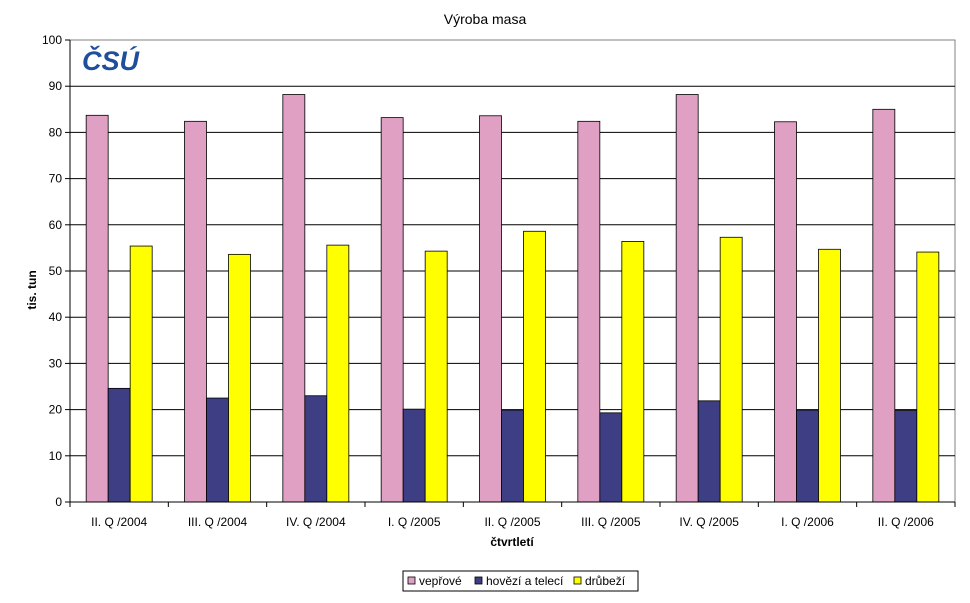 The image size is (970, 603). Describe the element at coordinates (512, 522) in the screenshot. I see `x-tick-label: II. Q /2005` at that location.